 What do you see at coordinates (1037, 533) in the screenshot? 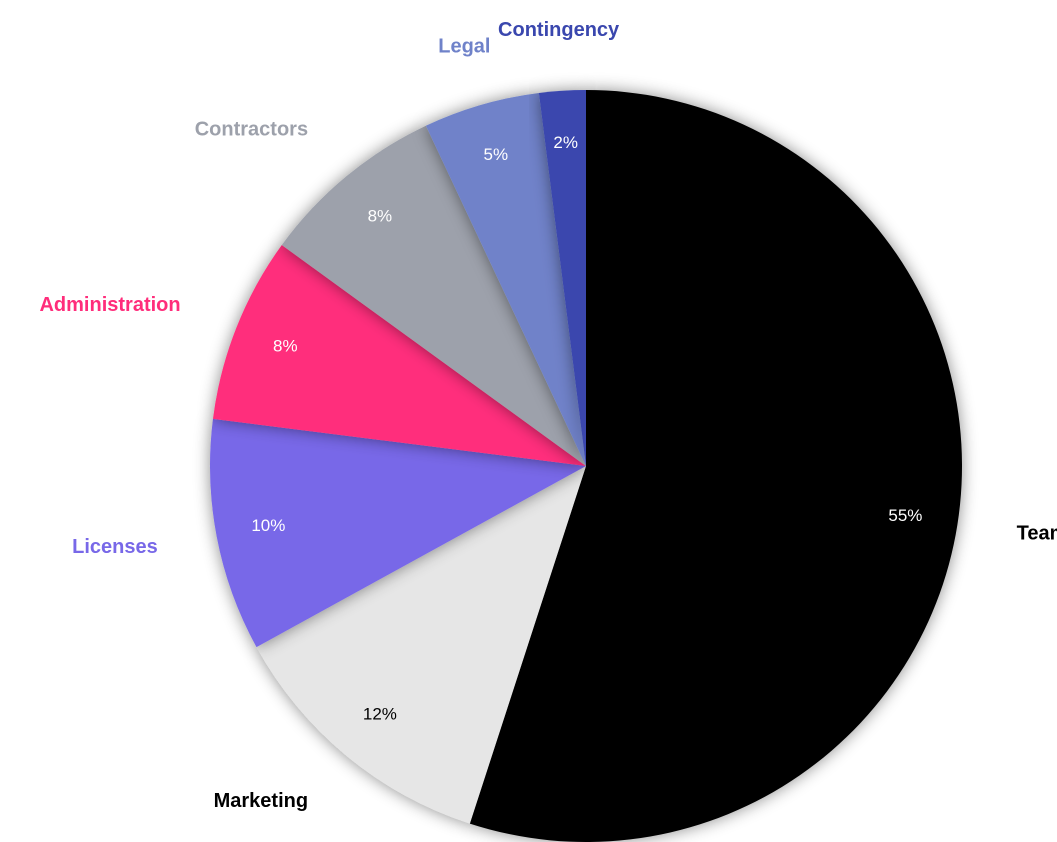
I see `category-label: Team` at bounding box center [1037, 533].